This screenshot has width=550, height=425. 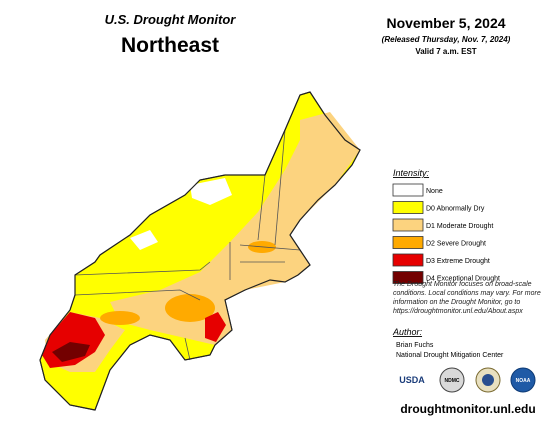 I want to click on logo-text: NDMC, so click(x=452, y=381).